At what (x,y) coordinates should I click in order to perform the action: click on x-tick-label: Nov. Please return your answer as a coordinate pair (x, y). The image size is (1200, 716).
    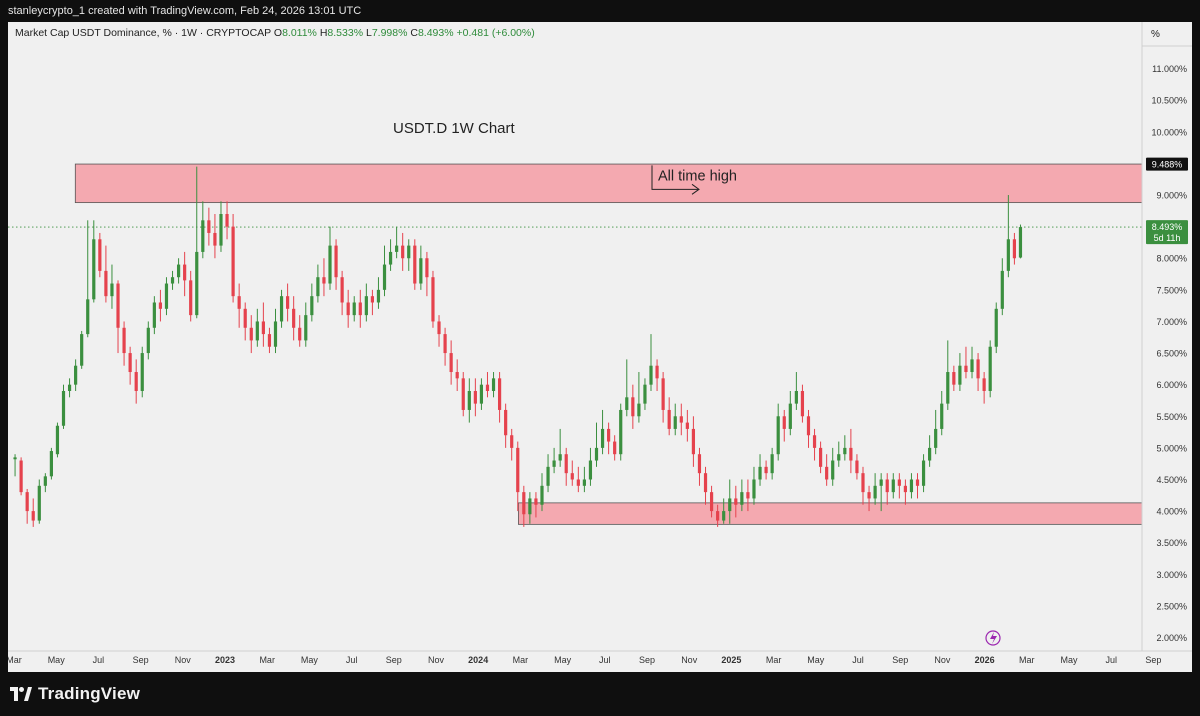
    Looking at the image, I should click on (436, 660).